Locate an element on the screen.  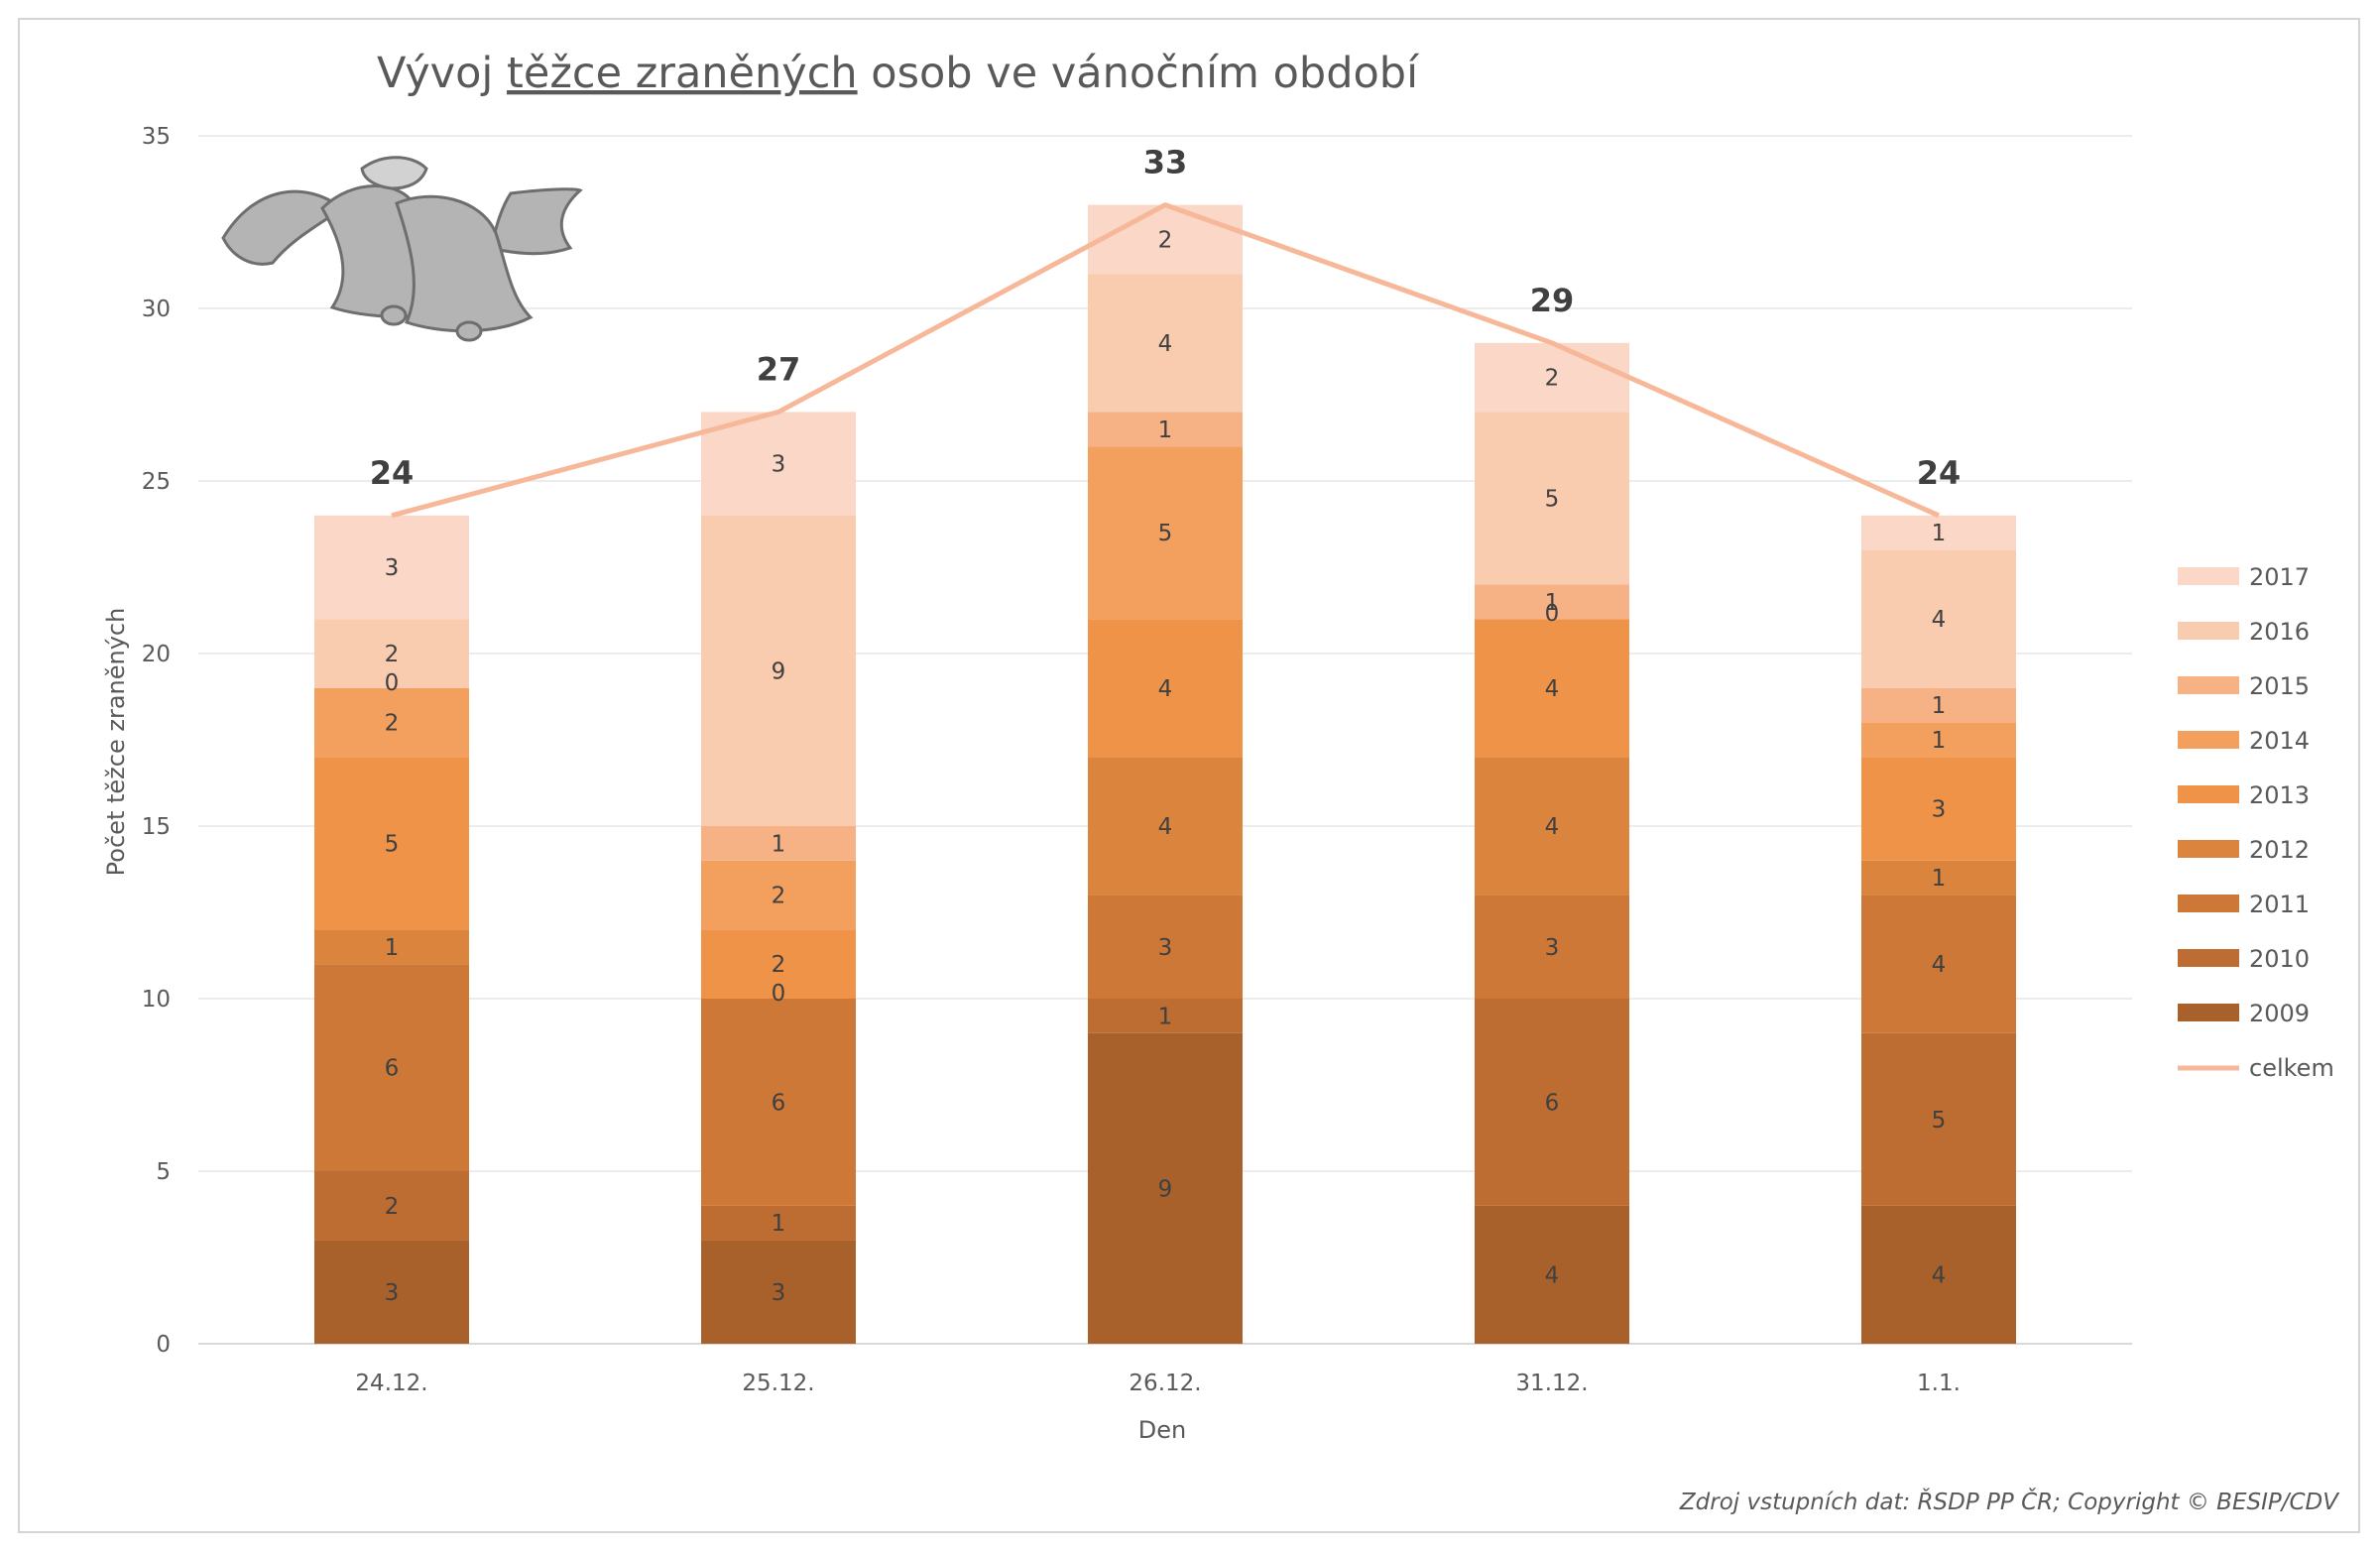
legend-label: 2009 is located at coordinates (2279, 1013).